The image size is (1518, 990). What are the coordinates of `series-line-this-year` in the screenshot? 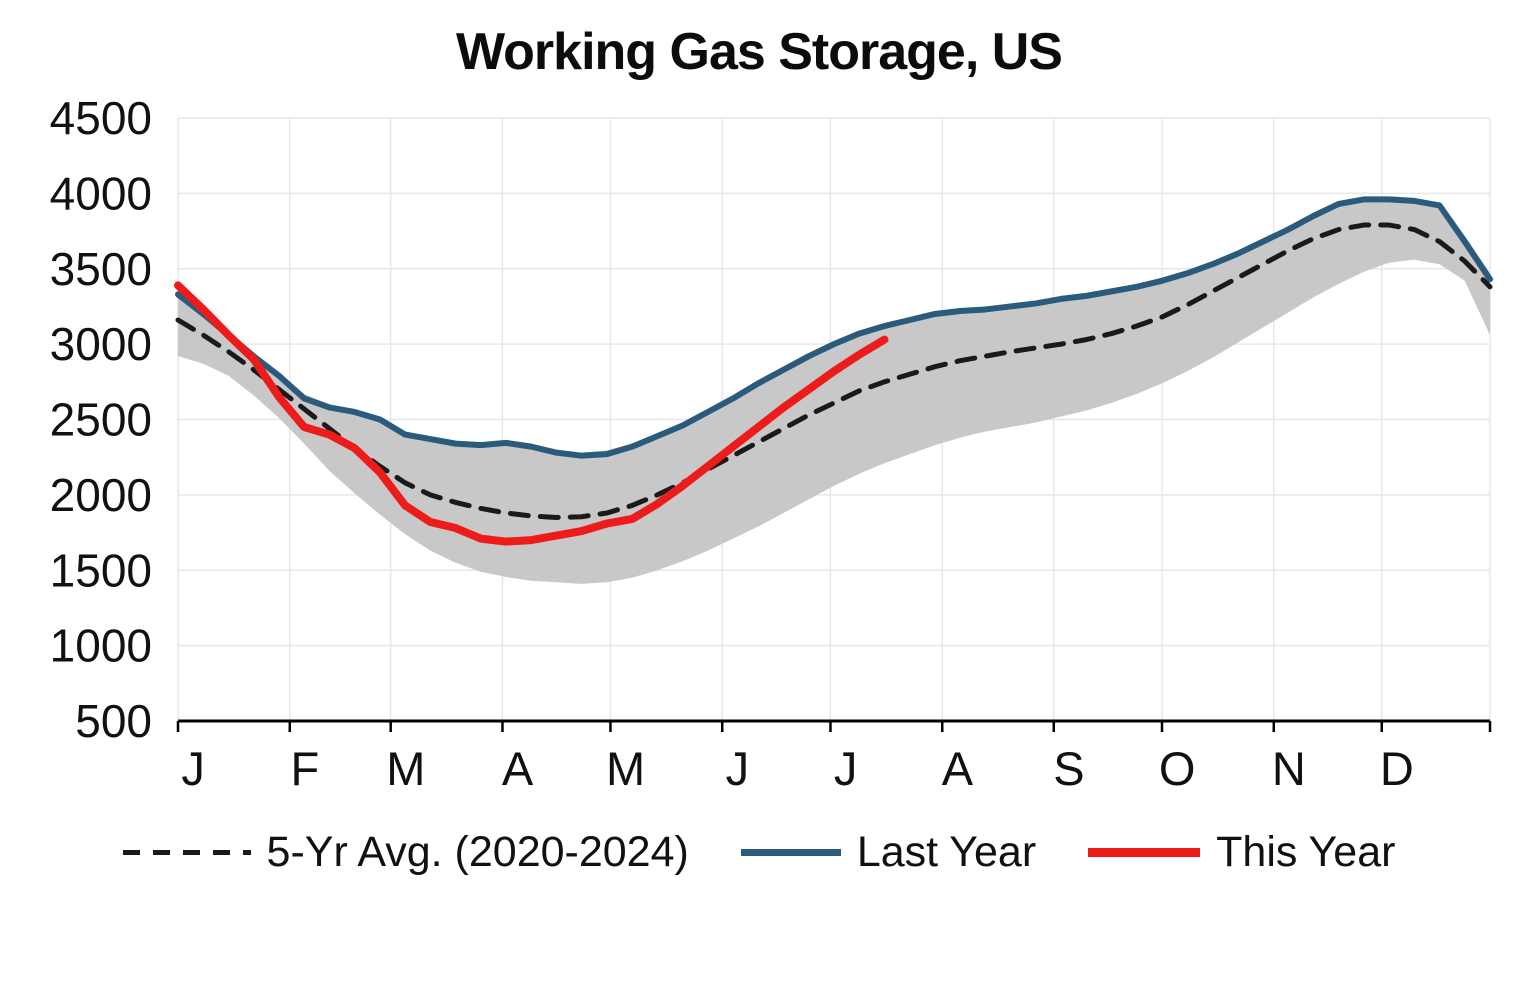 It's located at (531, 413).